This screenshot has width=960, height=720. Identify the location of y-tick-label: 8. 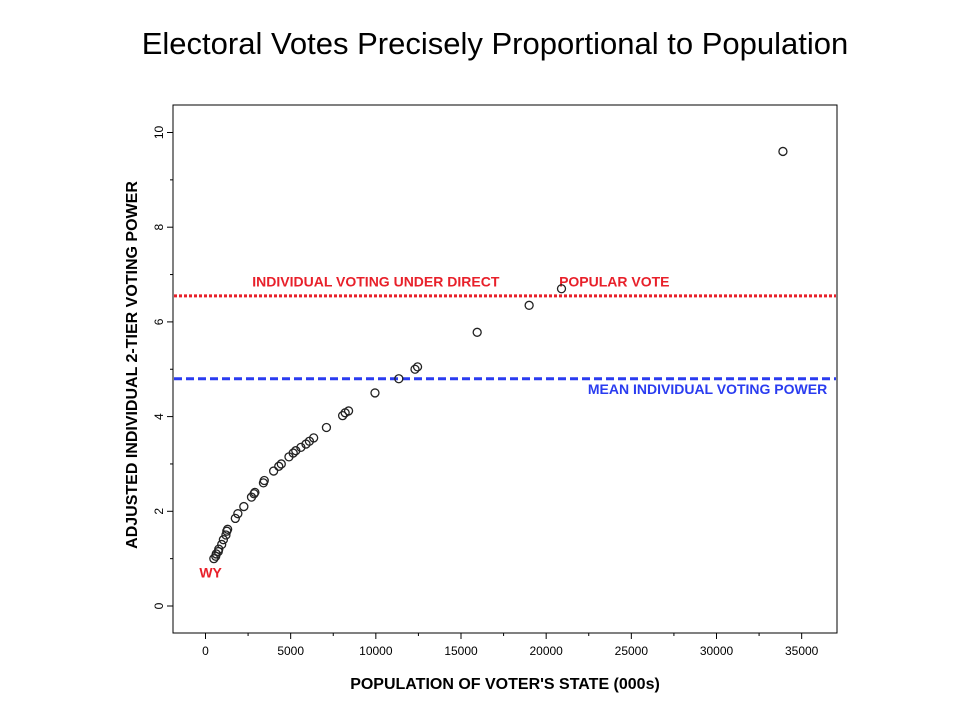
(159, 227).